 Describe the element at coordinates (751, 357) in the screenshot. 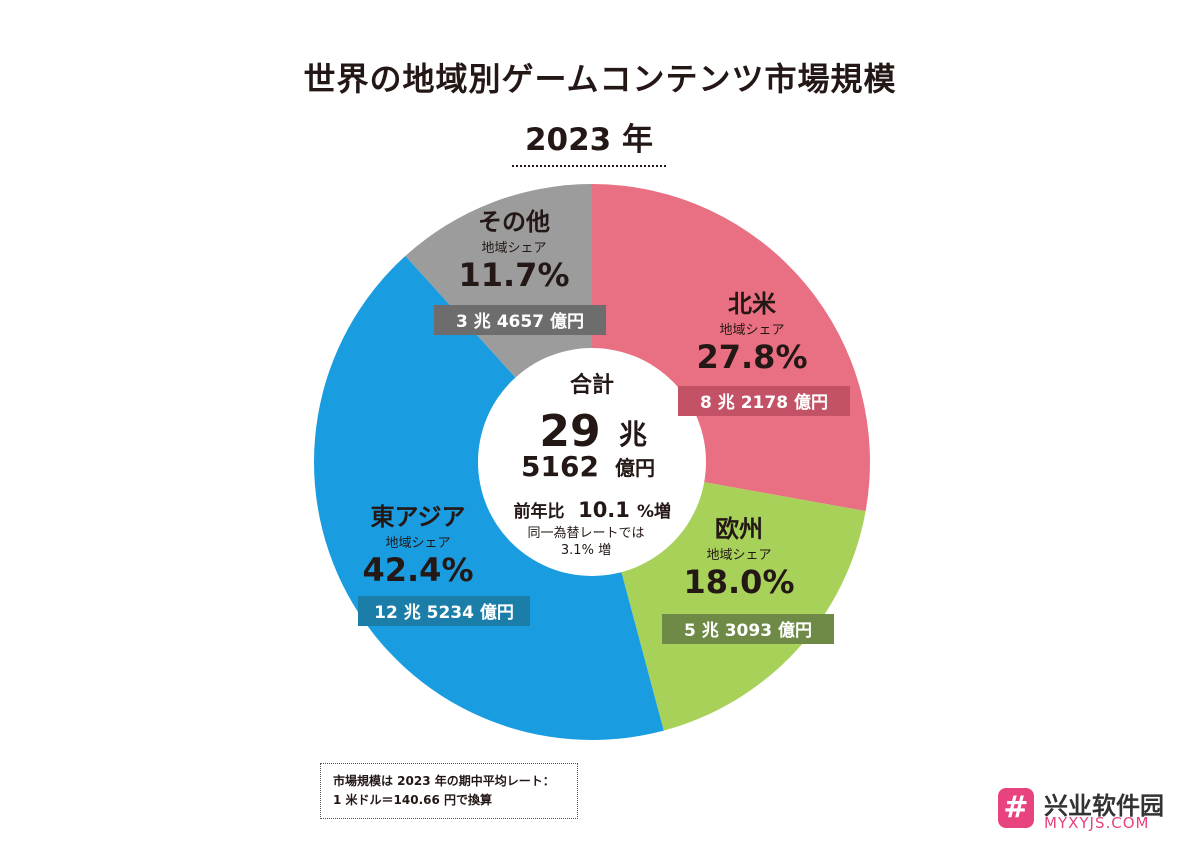

I see `share-value-north-america: 27.8%` at that location.